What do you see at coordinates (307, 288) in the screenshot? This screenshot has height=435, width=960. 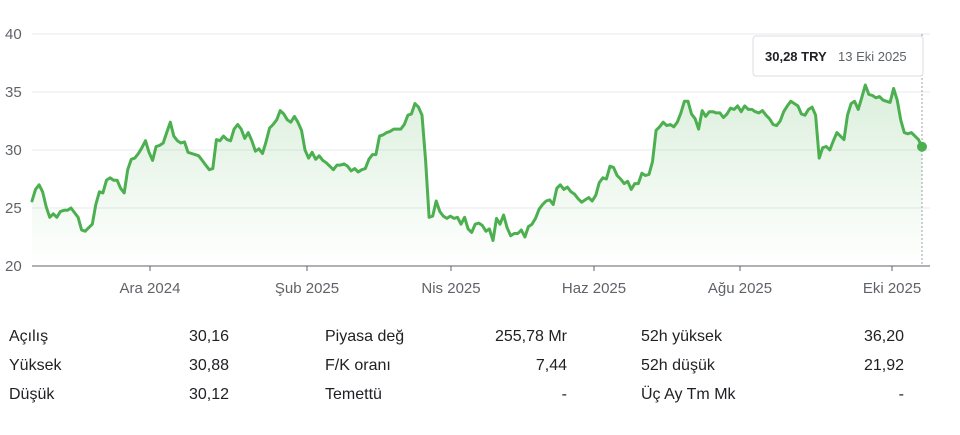 I see `x-tick-label: Şub 2025` at bounding box center [307, 288].